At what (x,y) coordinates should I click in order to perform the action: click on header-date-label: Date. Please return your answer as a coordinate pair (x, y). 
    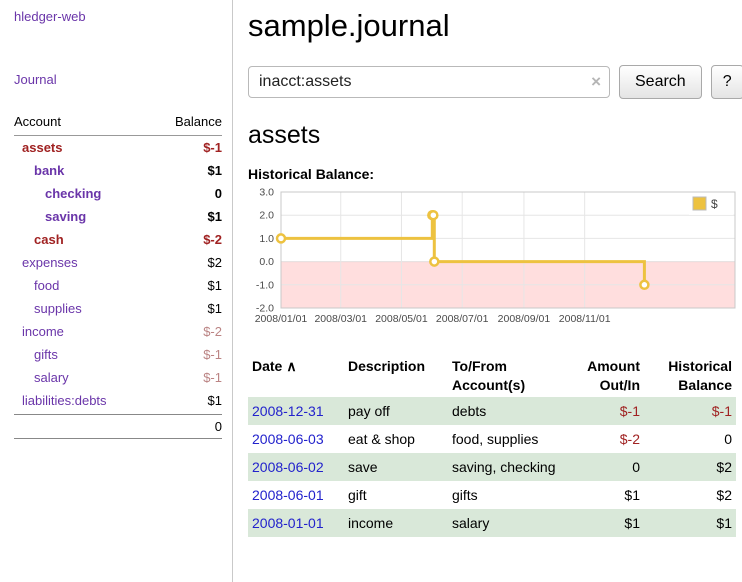
    Looking at the image, I should click on (267, 366).